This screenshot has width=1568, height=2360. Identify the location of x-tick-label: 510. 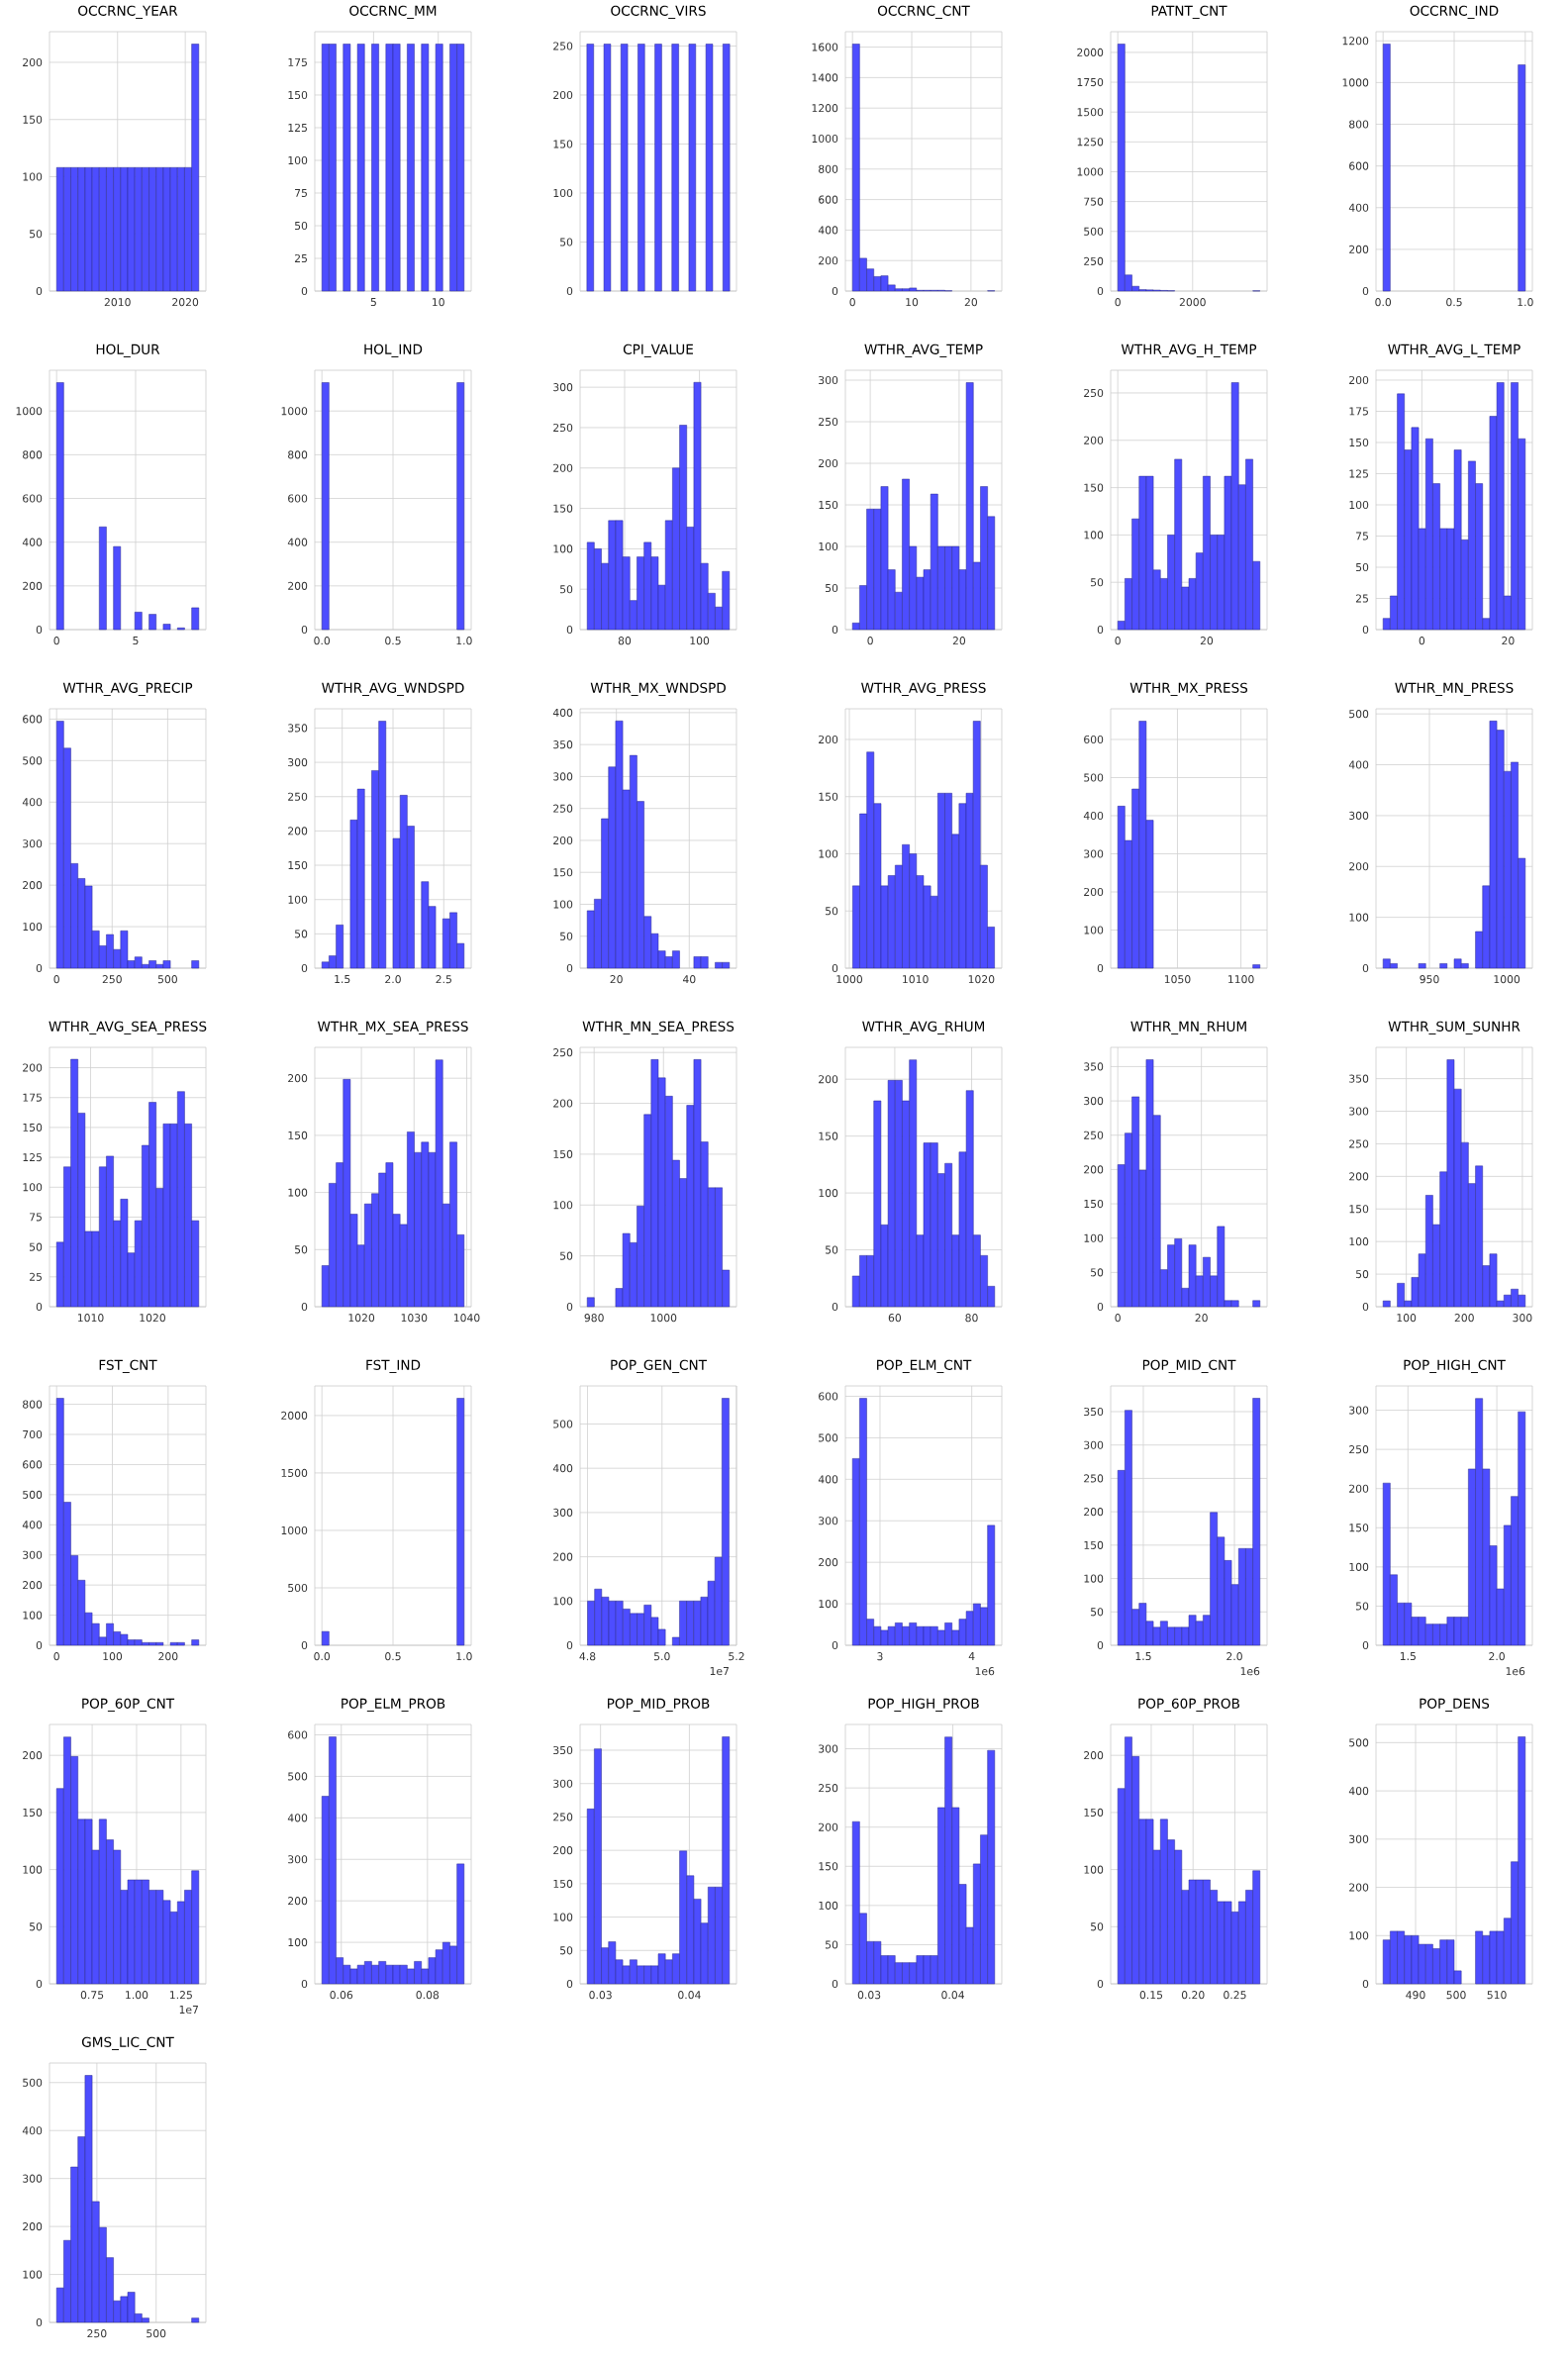
(1497, 1995).